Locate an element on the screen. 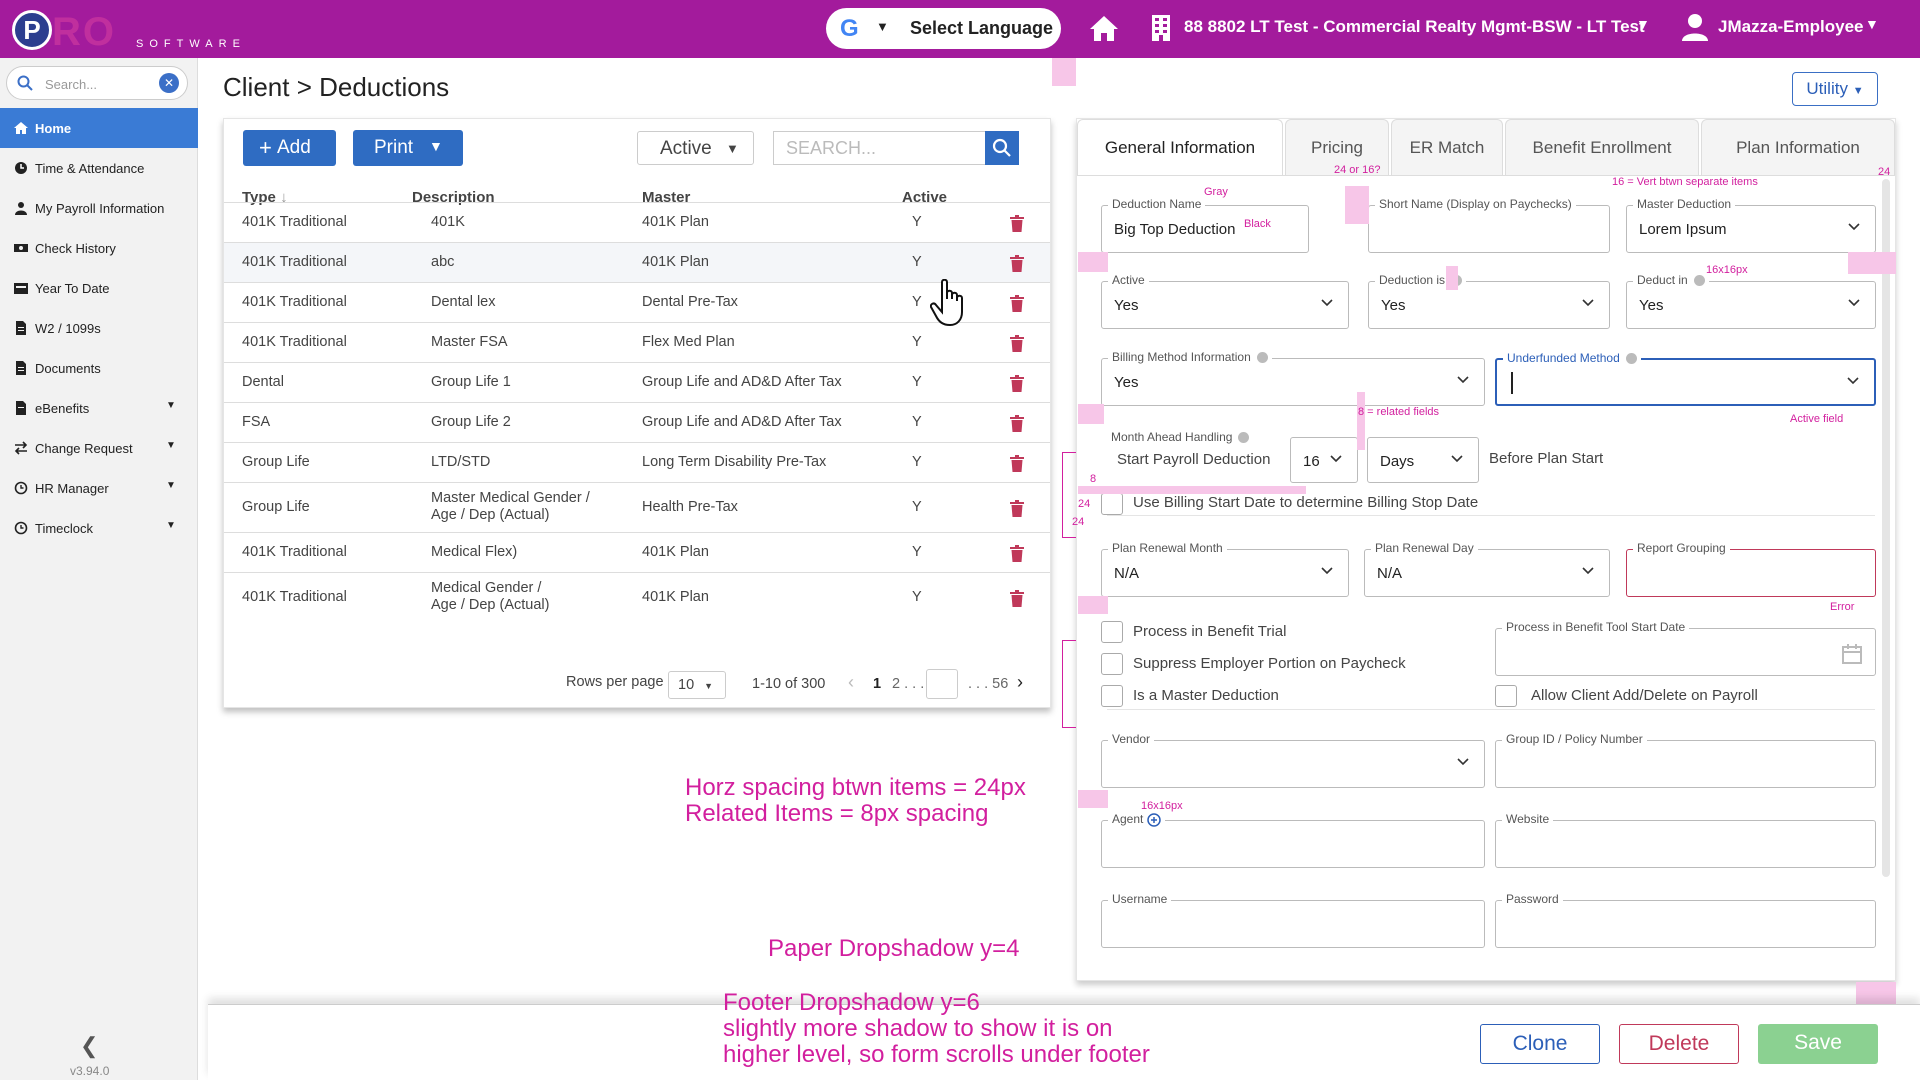 The image size is (1920, 1080). table-row: 401K Traditional Medical Flex) 401K Plan Y is located at coordinates (637, 552).